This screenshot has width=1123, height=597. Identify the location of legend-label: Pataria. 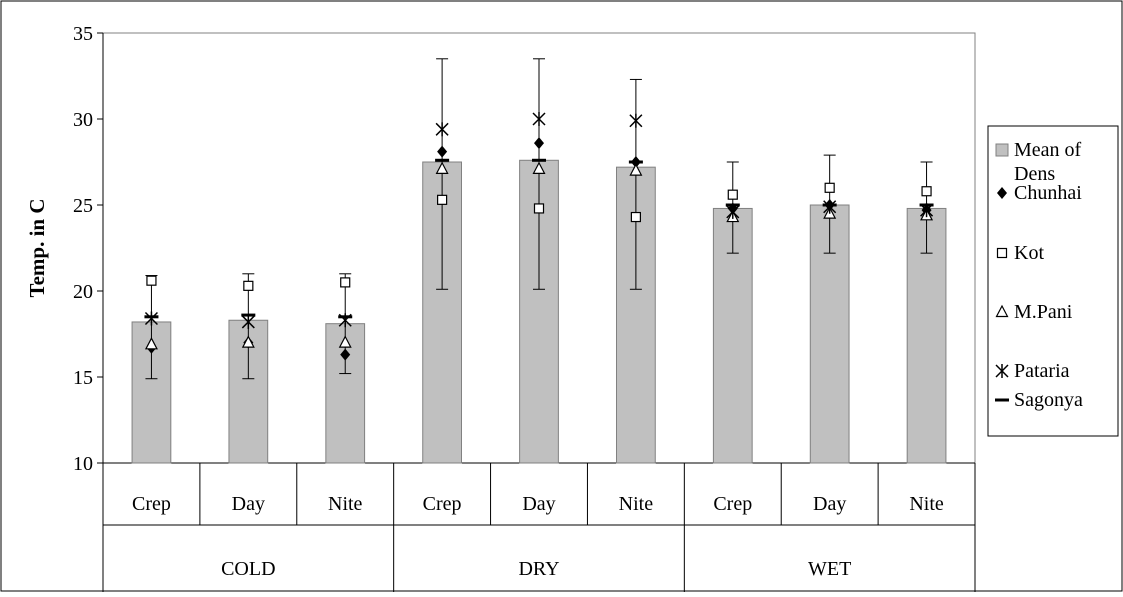
(1042, 371).